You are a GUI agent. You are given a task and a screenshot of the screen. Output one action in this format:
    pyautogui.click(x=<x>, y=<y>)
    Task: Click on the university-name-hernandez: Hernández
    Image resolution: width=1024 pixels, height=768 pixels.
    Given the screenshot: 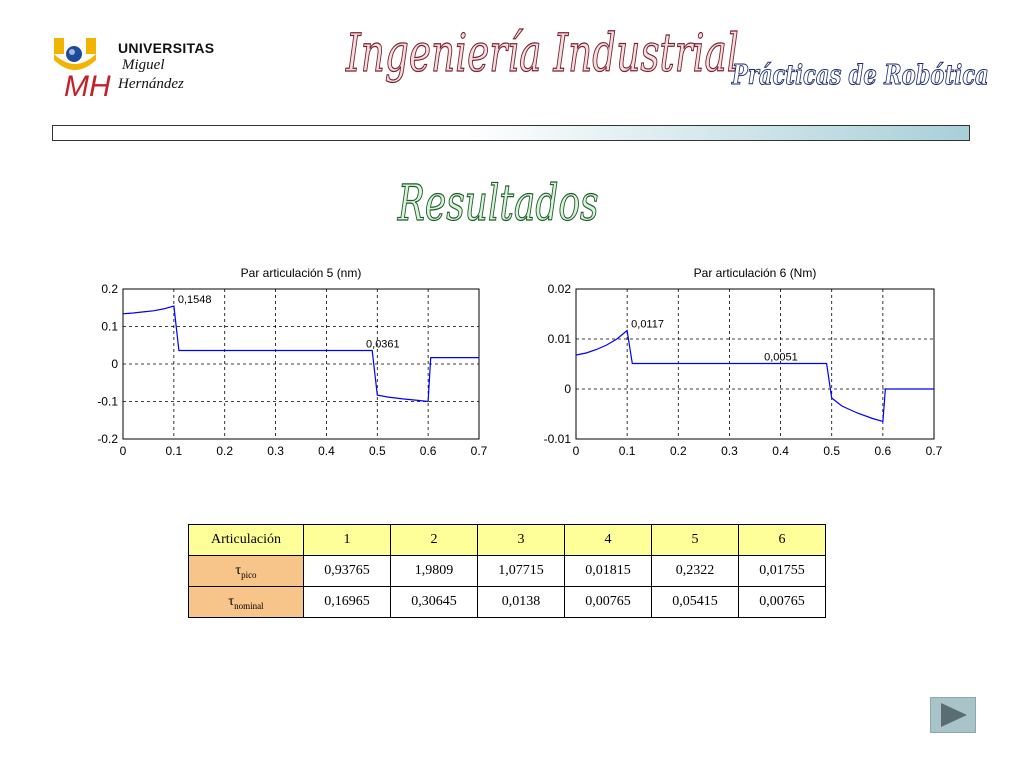 What is the action you would take?
    pyautogui.click(x=151, y=84)
    